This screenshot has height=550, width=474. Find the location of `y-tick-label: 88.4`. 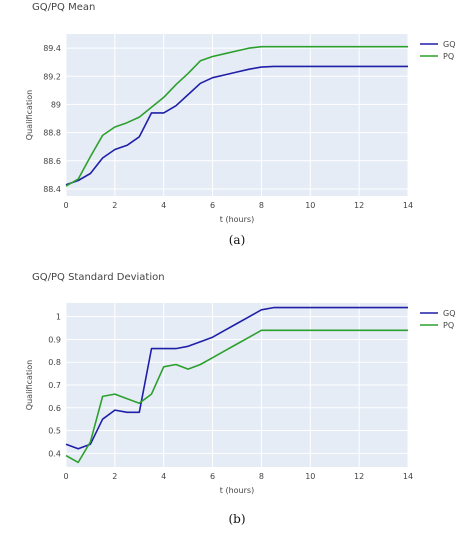

y-tick-label: 88.4 is located at coordinates (52, 189).